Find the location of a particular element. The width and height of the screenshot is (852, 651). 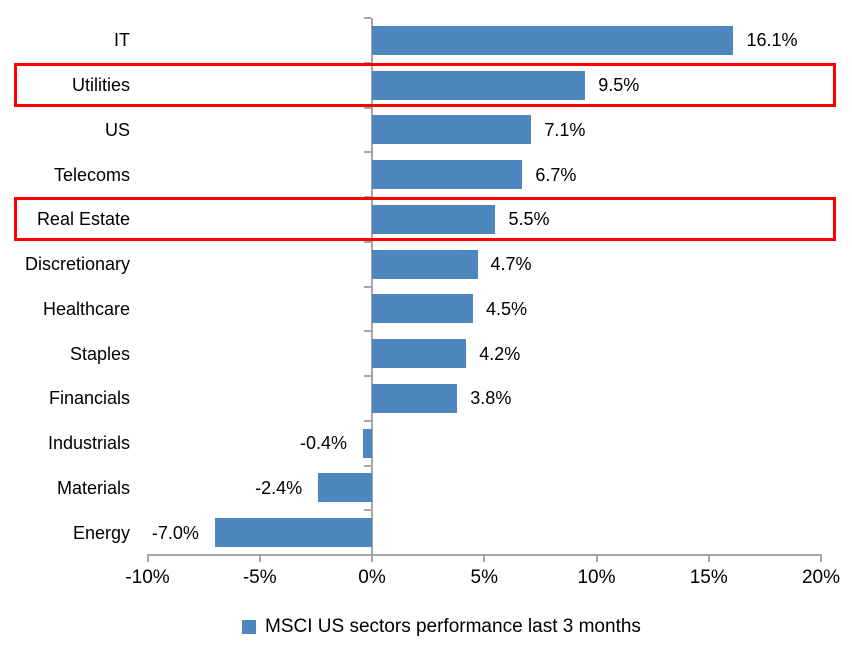

category-label: Discretionary is located at coordinates (77, 264).